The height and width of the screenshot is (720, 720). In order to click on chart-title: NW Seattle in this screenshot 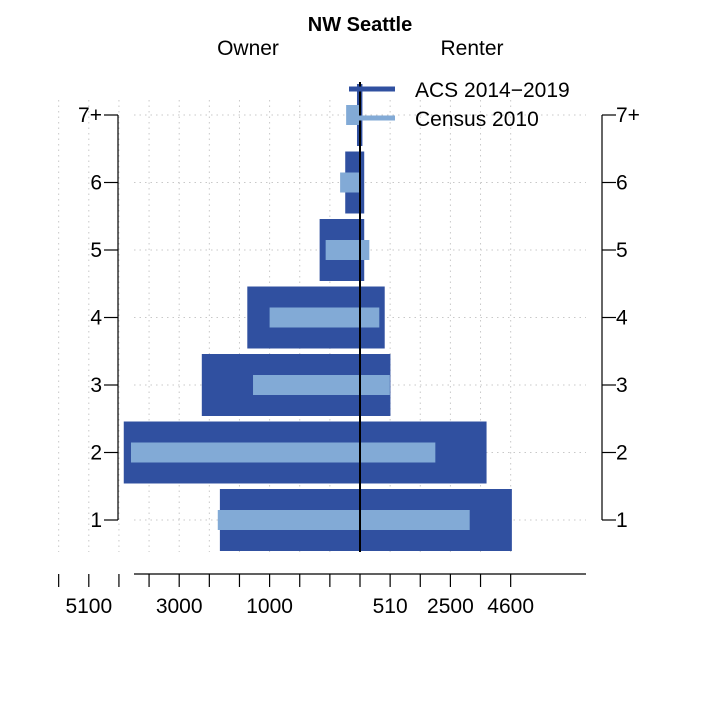, I will do `click(360, 25)`.